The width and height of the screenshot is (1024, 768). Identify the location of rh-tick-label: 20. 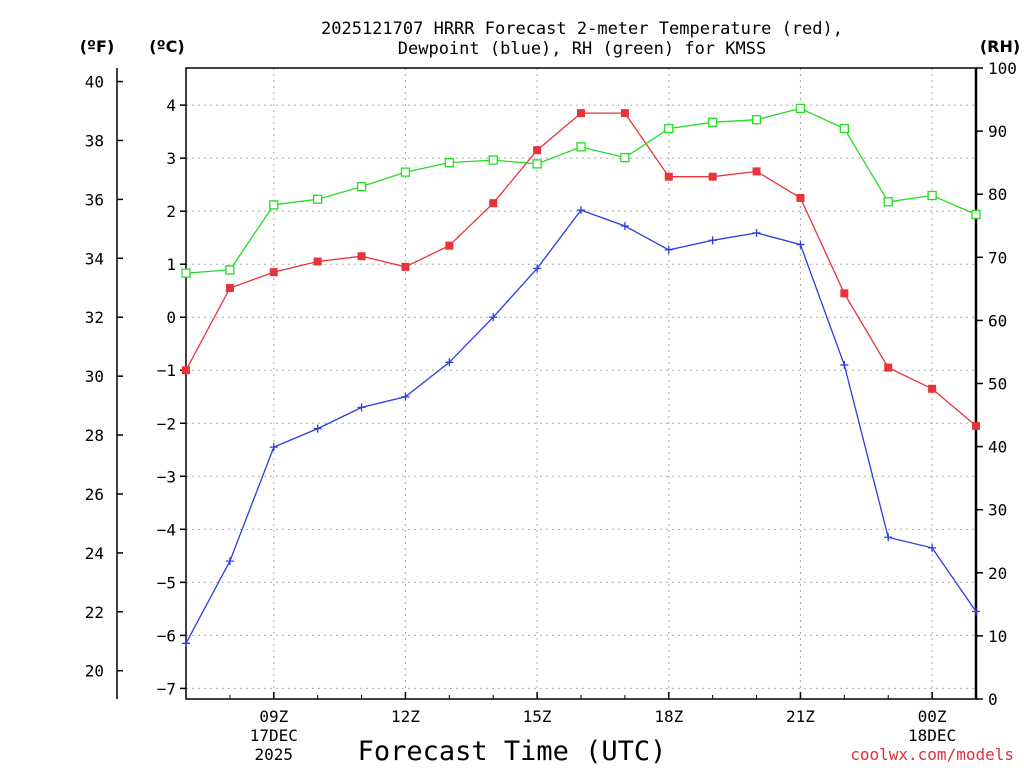
(997, 573).